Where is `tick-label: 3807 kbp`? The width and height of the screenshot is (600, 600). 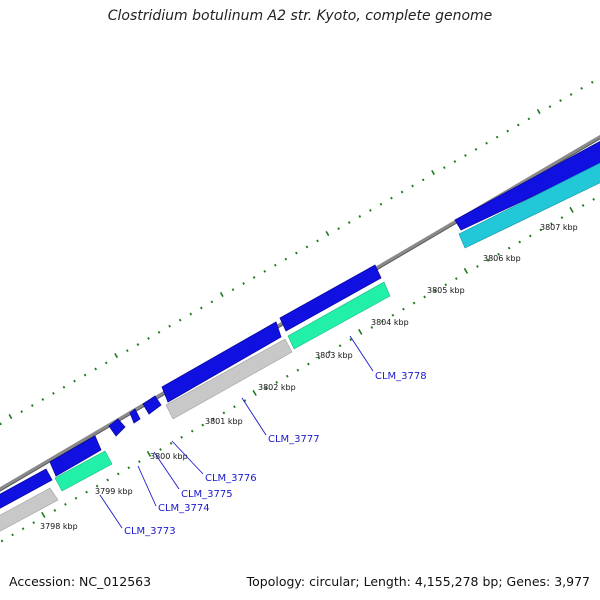
tick-label: 3807 kbp is located at coordinates (559, 227).